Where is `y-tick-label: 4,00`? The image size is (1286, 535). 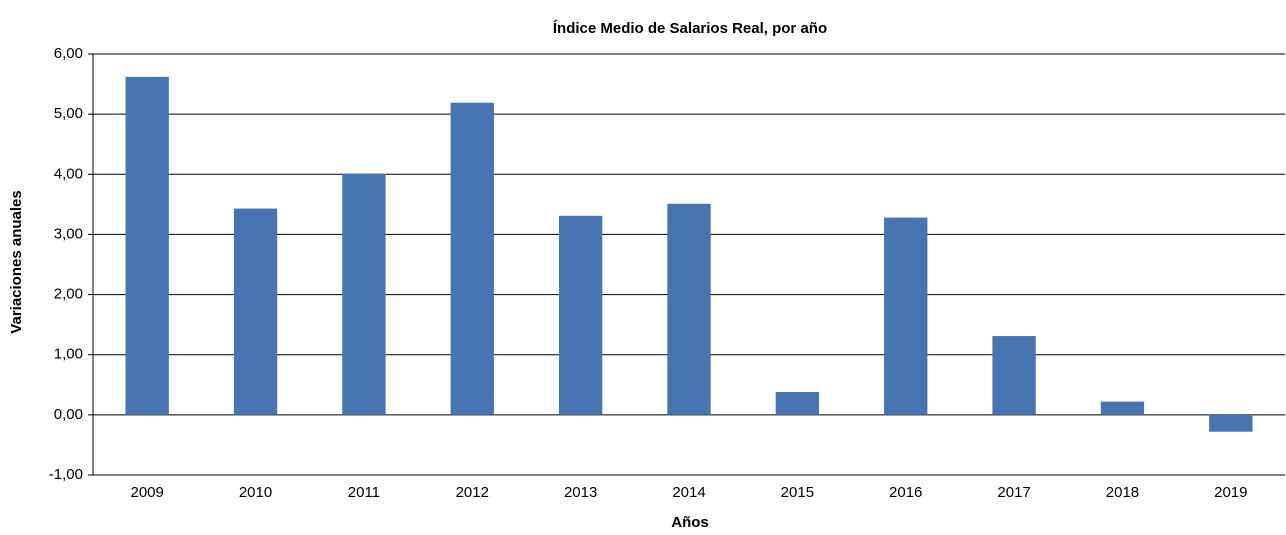 y-tick-label: 4,00 is located at coordinates (68, 173).